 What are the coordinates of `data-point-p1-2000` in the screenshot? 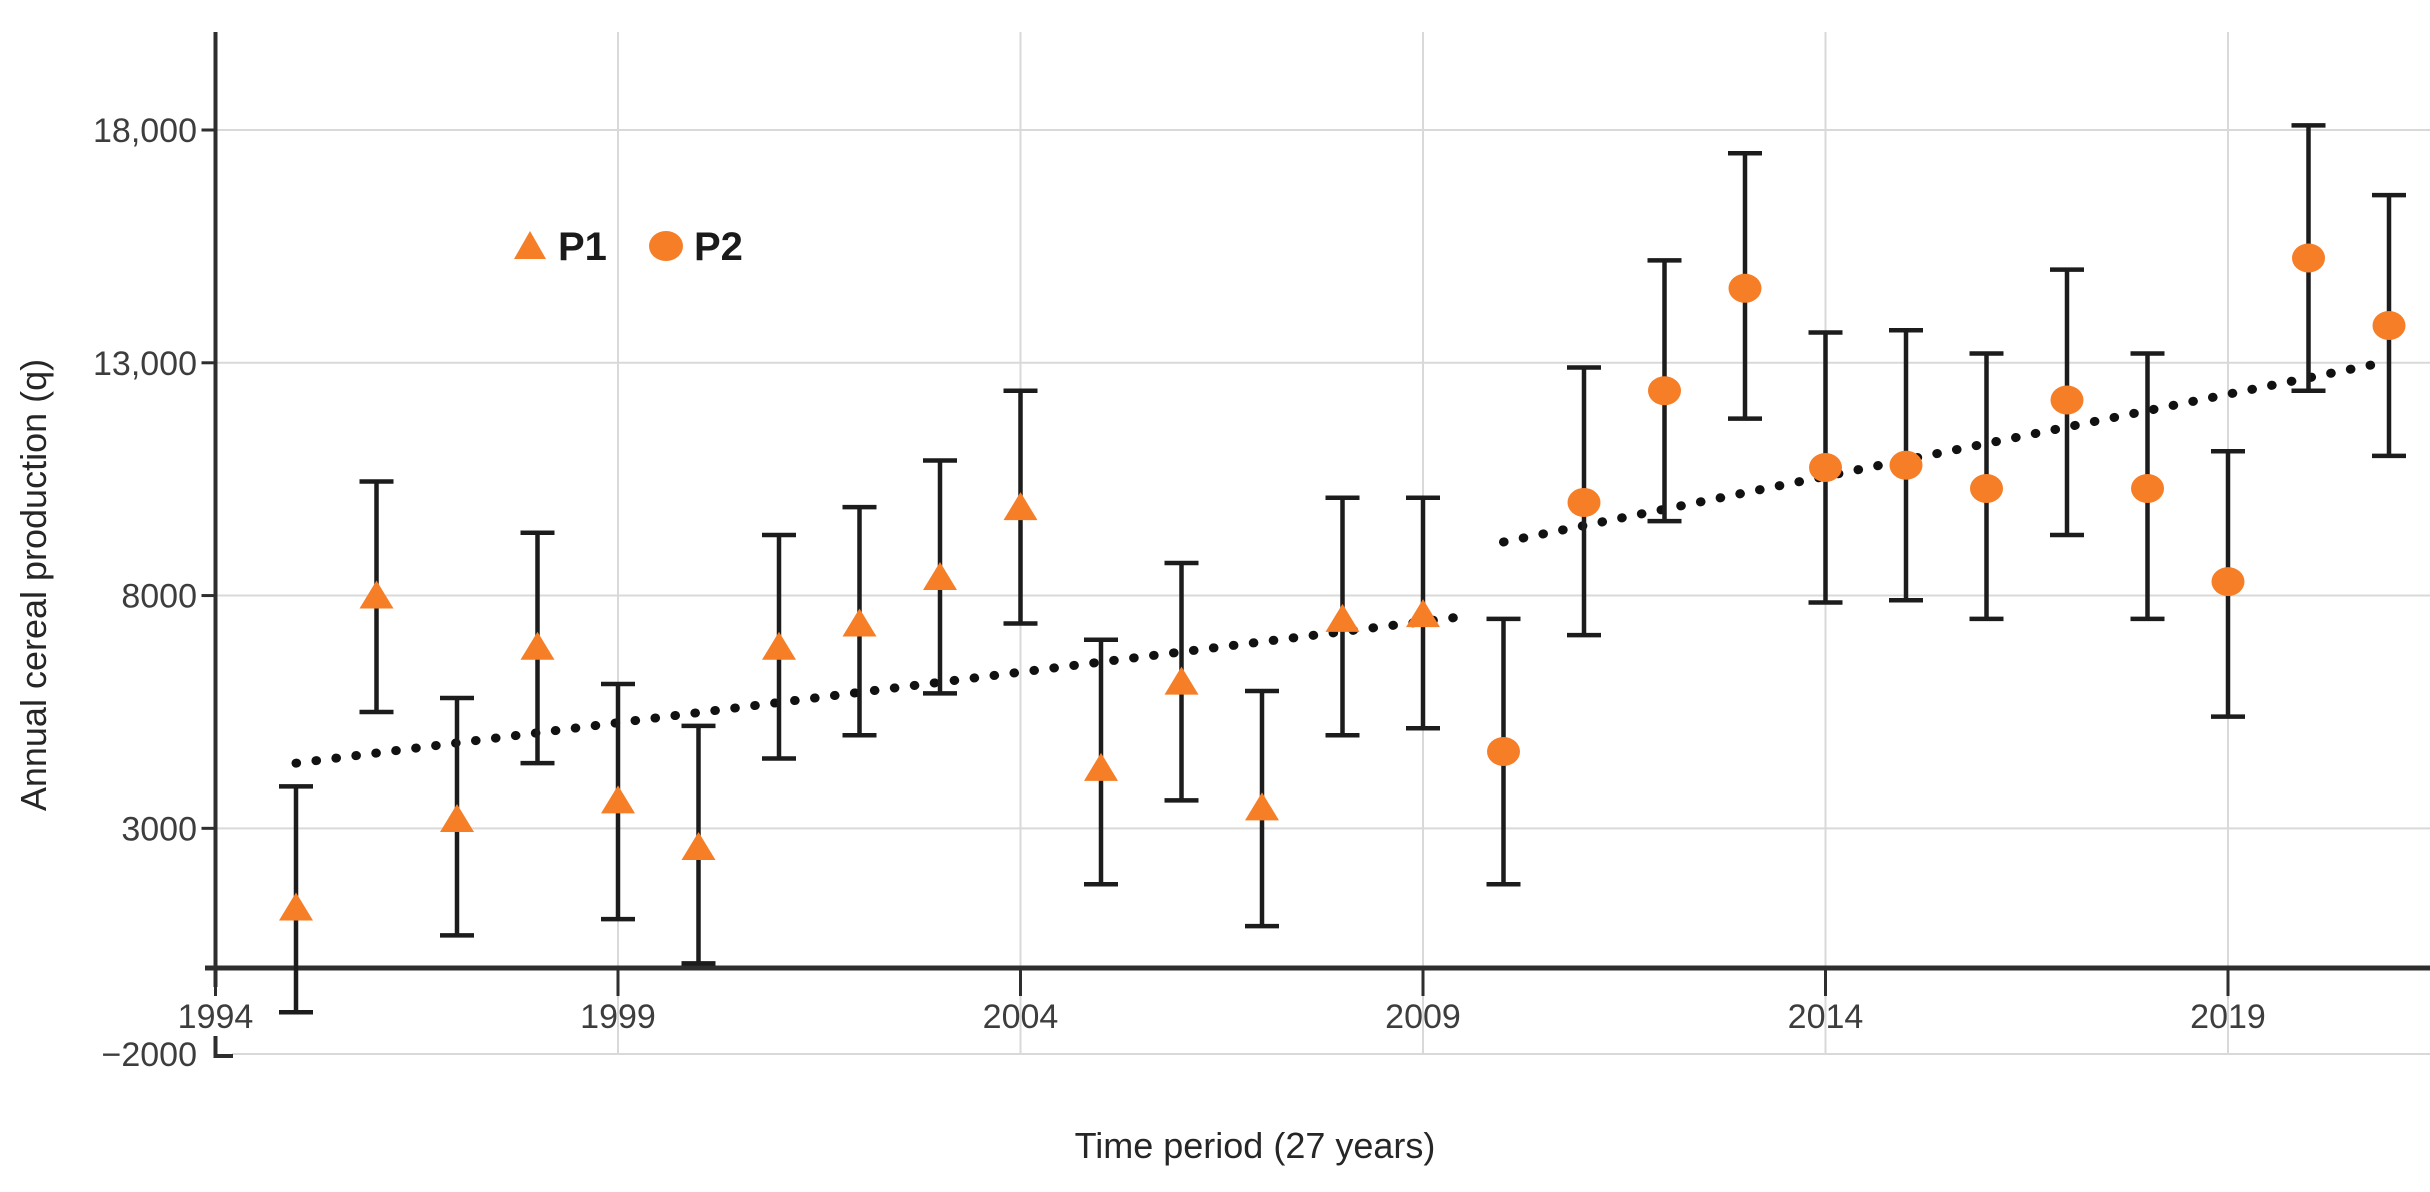 It's located at (698, 845).